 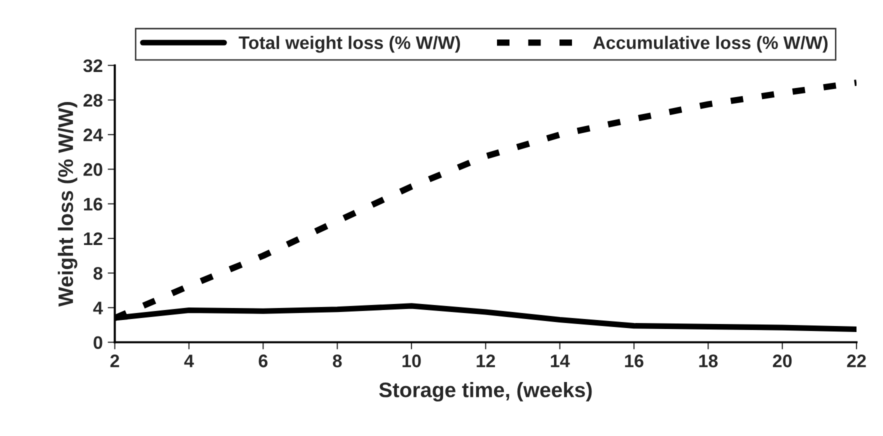 I want to click on x-tick-label: 22, so click(x=856, y=361).